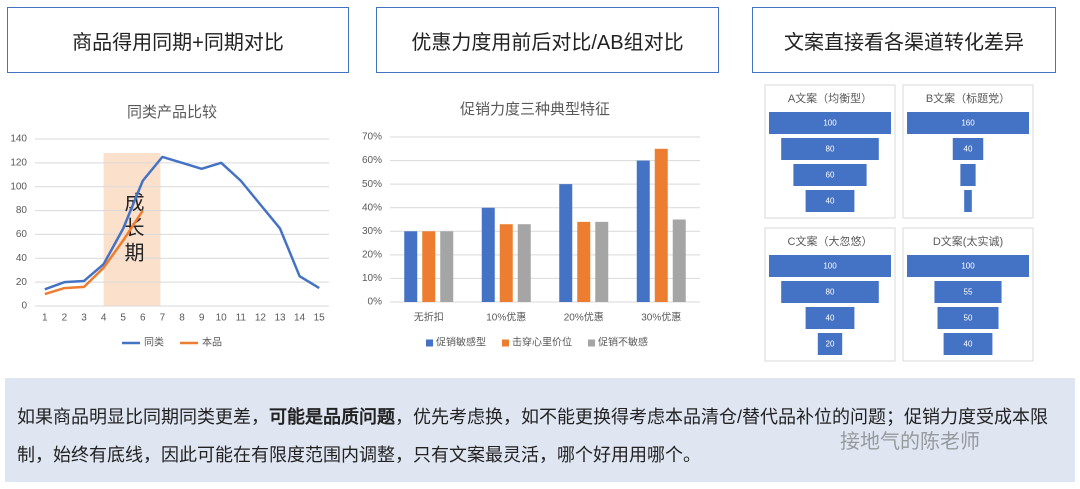  I want to click on header-box: 优惠力度用前后对比/AB组对比, so click(547, 40).